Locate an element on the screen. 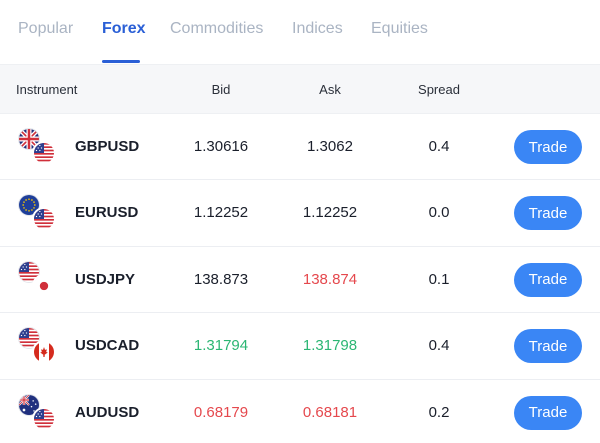  ask-price: 1.31798 is located at coordinates (330, 346).